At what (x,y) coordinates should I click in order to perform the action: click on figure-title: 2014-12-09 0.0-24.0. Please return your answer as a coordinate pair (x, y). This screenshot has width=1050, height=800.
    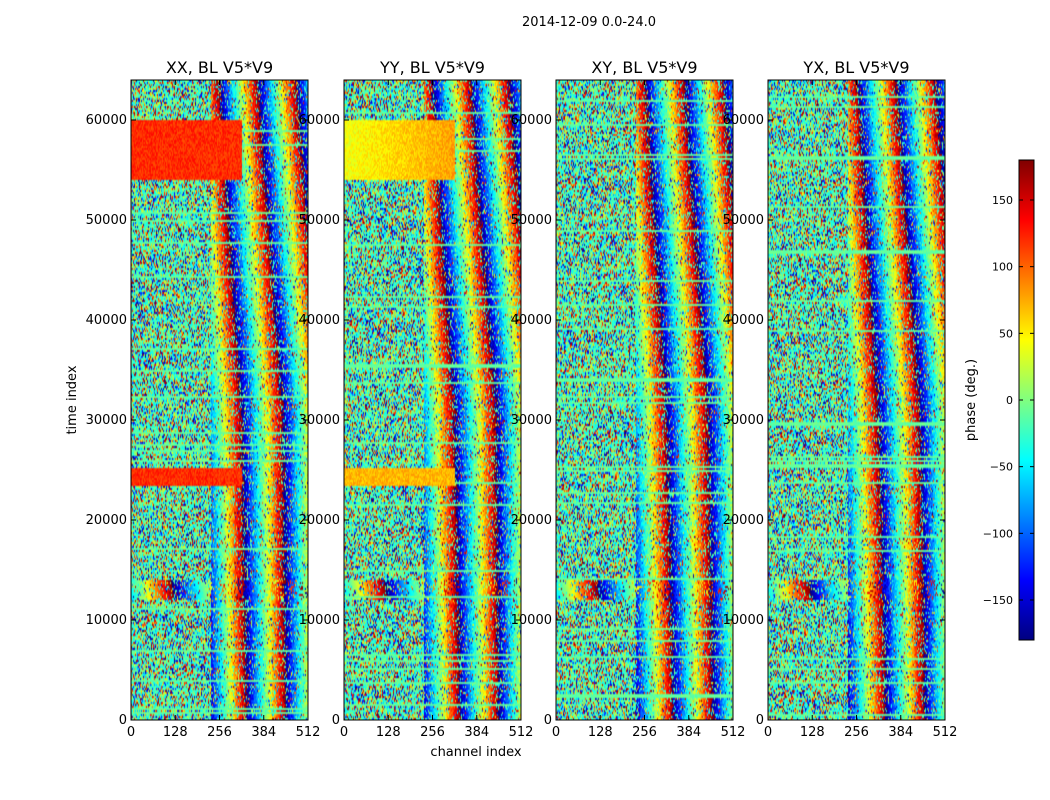
    Looking at the image, I should click on (589, 22).